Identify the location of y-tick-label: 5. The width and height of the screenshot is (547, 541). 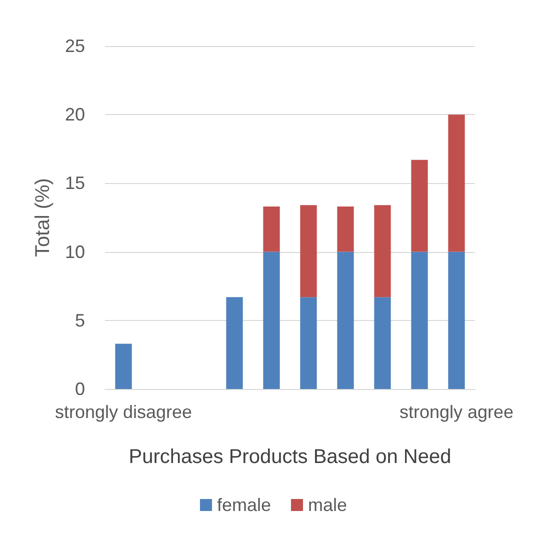
(79, 320).